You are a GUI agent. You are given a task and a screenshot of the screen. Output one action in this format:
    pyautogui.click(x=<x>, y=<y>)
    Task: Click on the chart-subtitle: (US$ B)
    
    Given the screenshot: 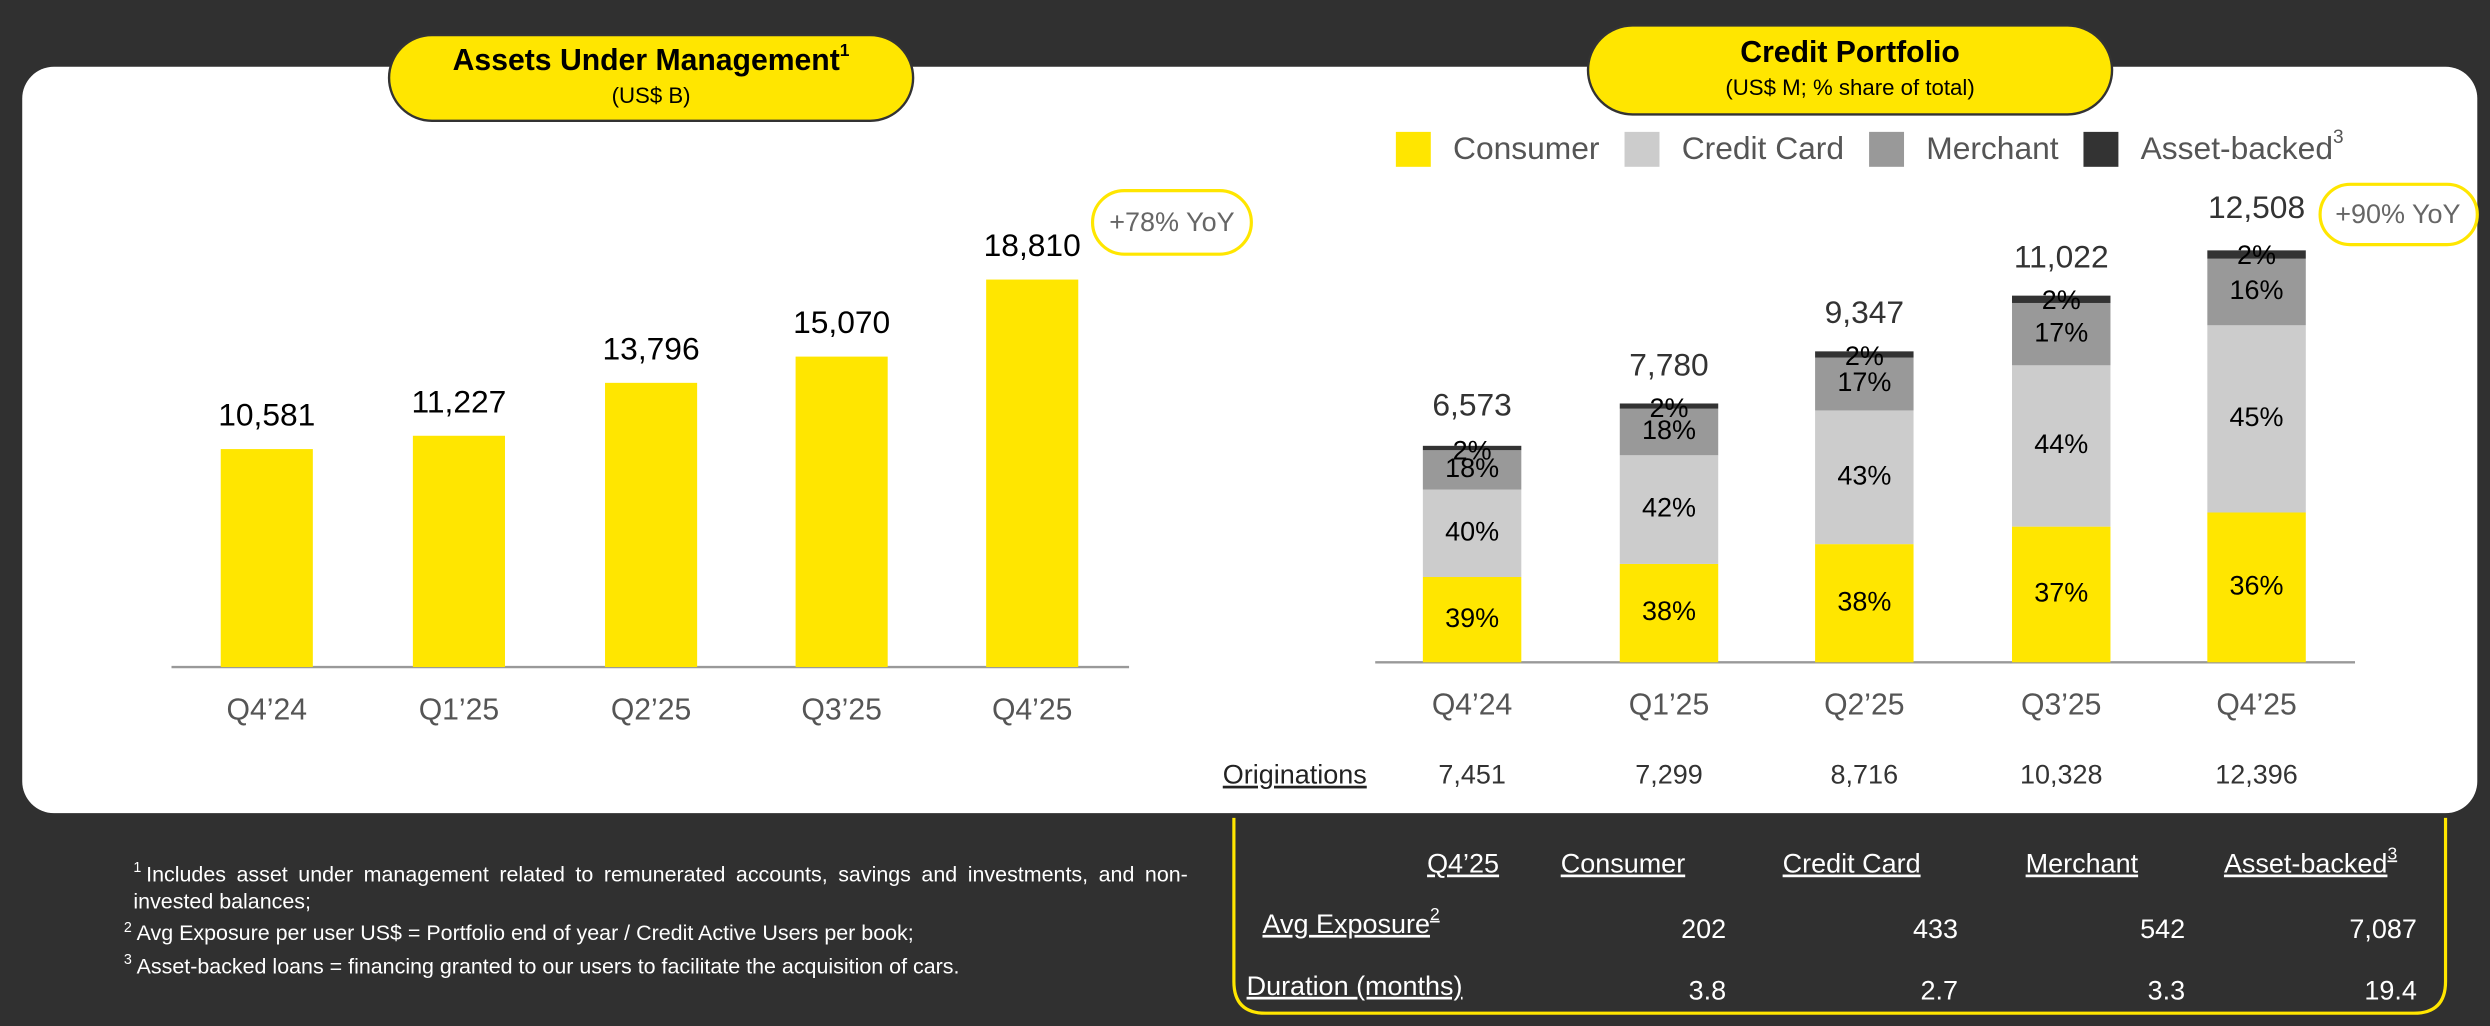 What is the action you would take?
    pyautogui.click(x=651, y=95)
    